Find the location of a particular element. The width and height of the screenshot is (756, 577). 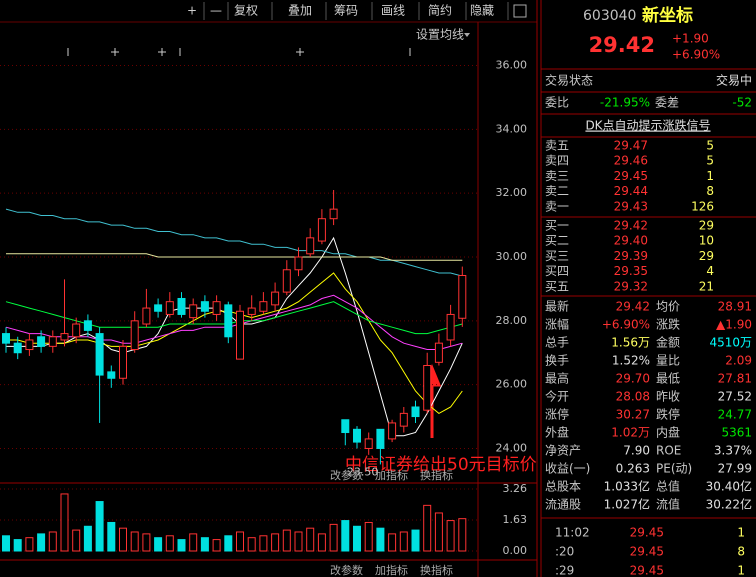

toolbar-button: + is located at coordinates (192, 11).